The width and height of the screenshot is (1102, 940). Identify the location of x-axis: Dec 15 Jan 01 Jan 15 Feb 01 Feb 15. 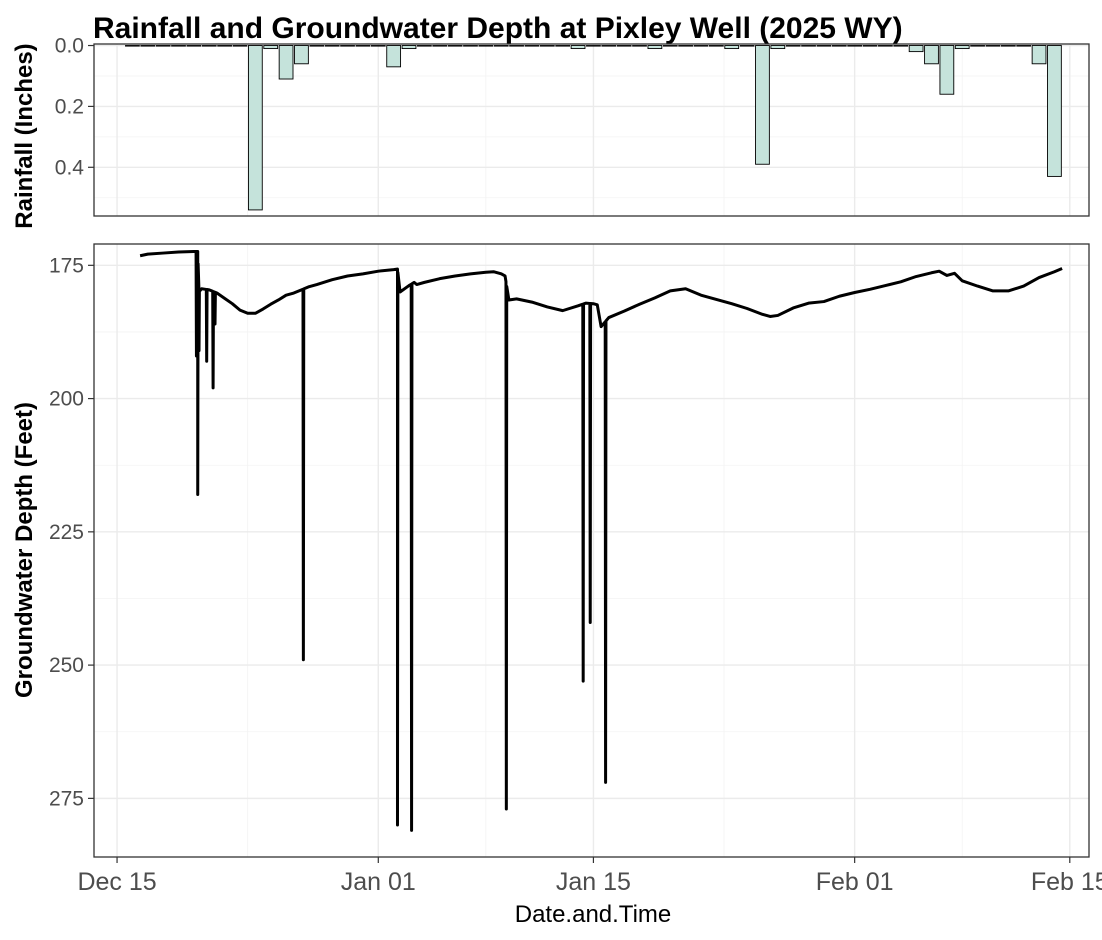
(589, 876).